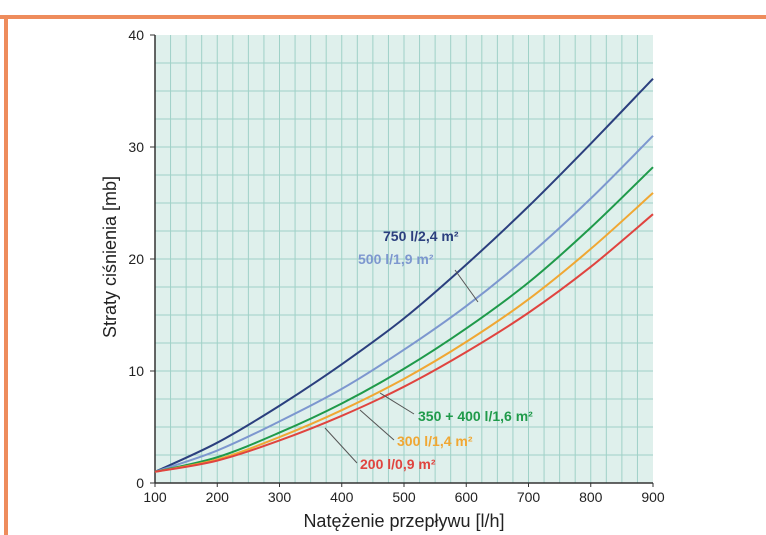  Describe the element at coordinates (140, 483) in the screenshot. I see `y-tick-label: 0` at that location.